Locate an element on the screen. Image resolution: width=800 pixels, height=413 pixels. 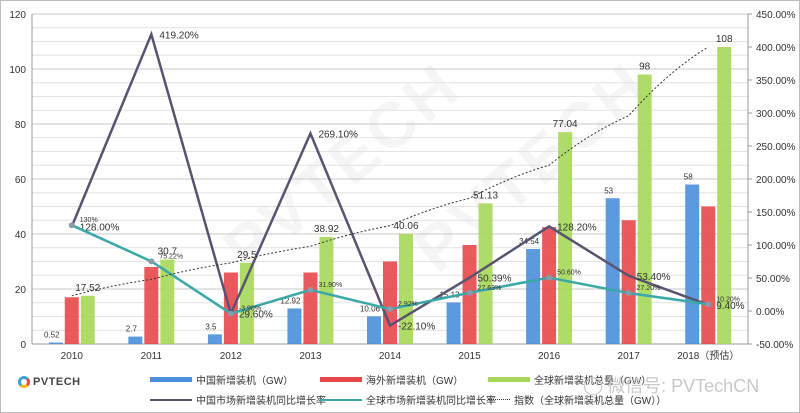
bar-label: 15.13 is located at coordinates (450, 294).